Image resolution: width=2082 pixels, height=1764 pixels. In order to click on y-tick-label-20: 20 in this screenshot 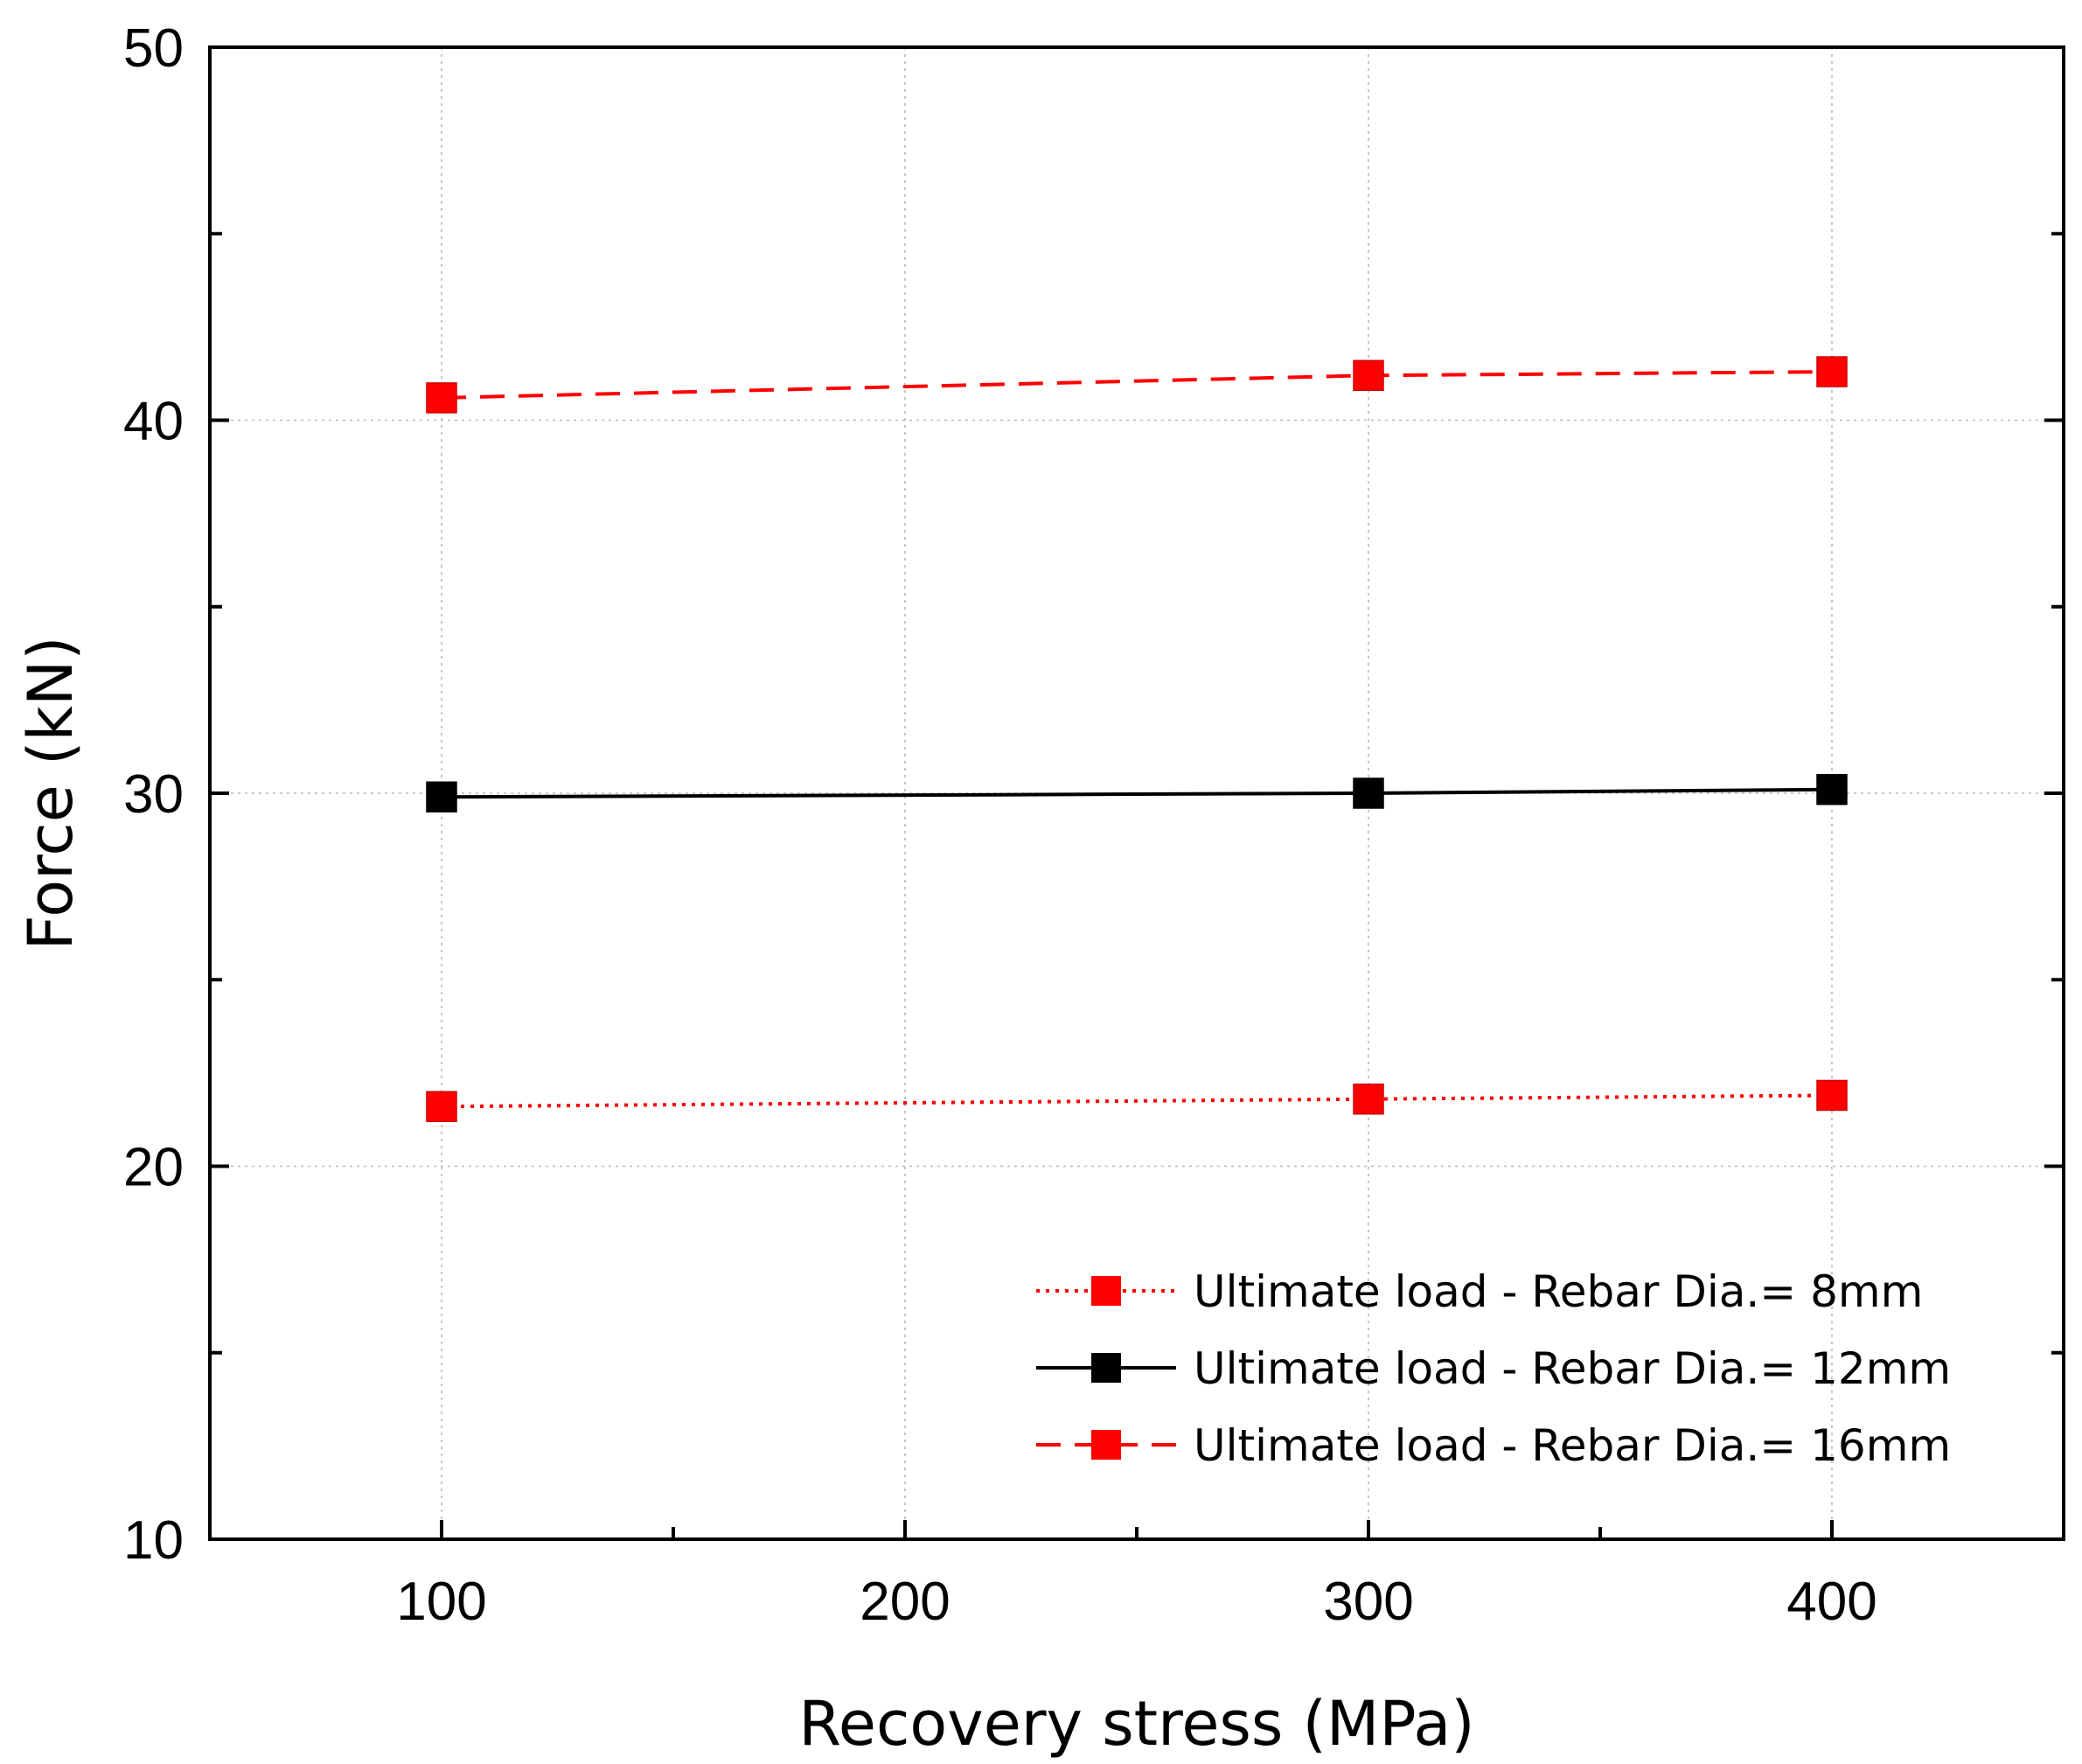, I will do `click(153, 1168)`.